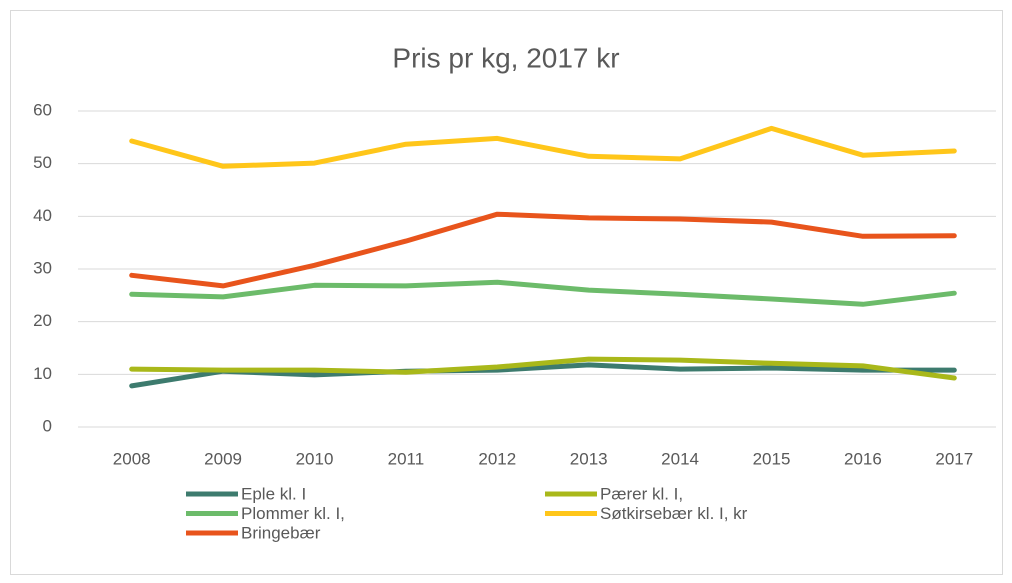 This screenshot has width=1012, height=583. Describe the element at coordinates (132, 458) in the screenshot. I see `x-tick-label: 2008` at that location.